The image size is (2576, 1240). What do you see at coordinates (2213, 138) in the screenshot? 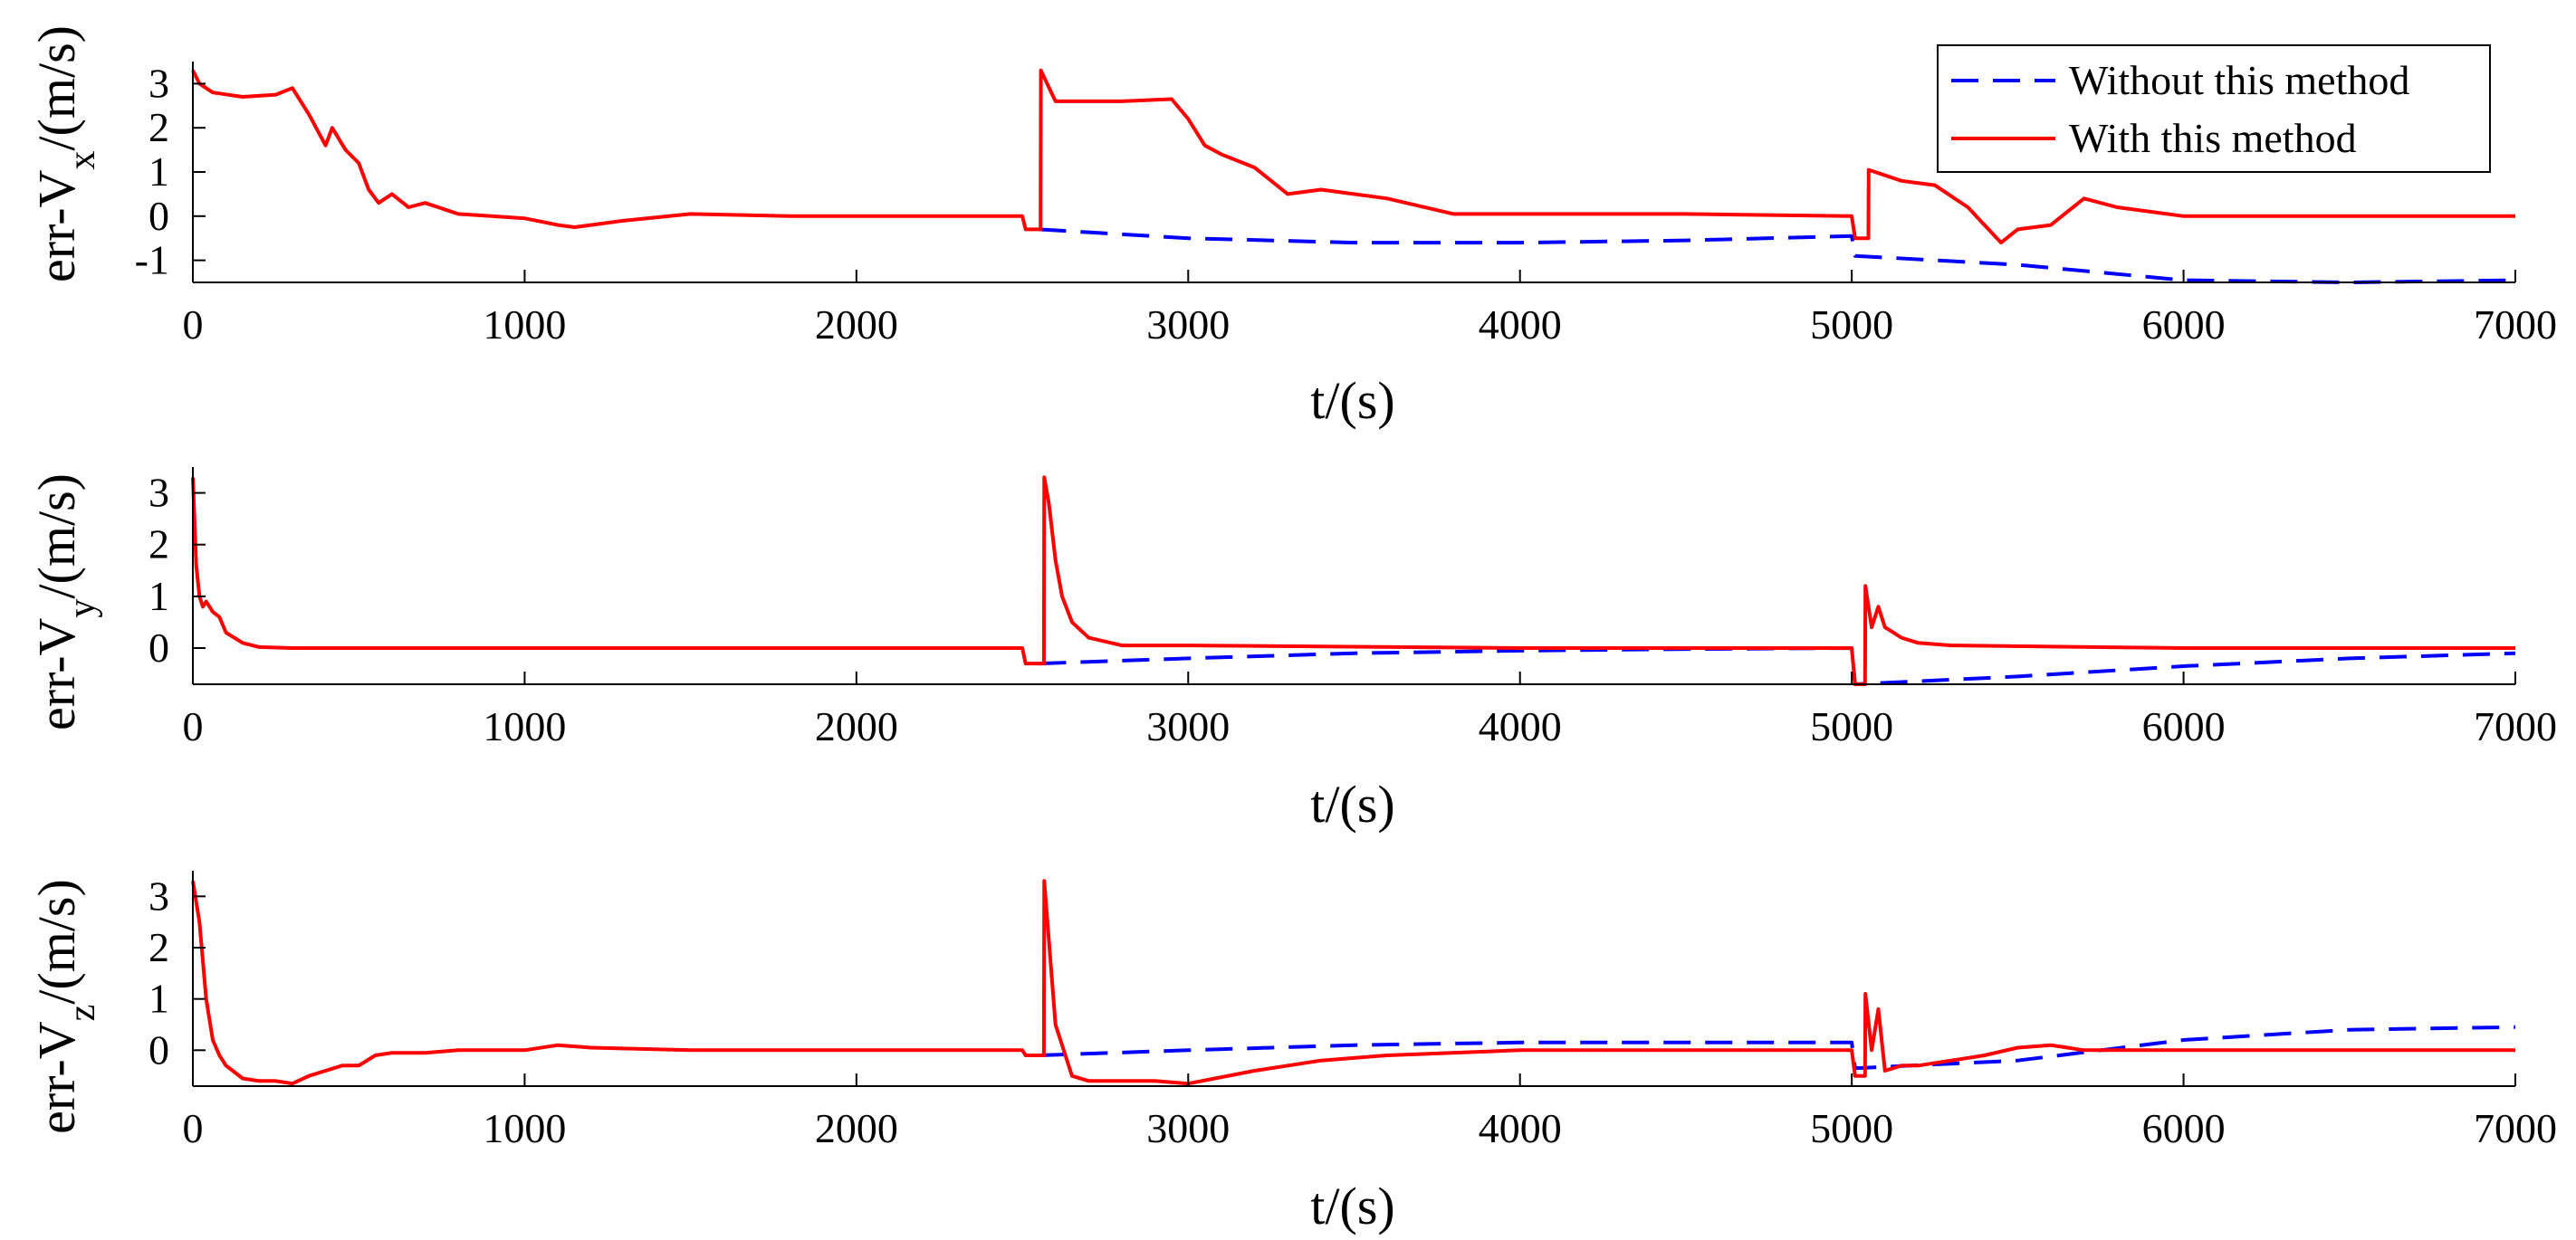
I see `legend-label-with: With this method` at bounding box center [2213, 138].